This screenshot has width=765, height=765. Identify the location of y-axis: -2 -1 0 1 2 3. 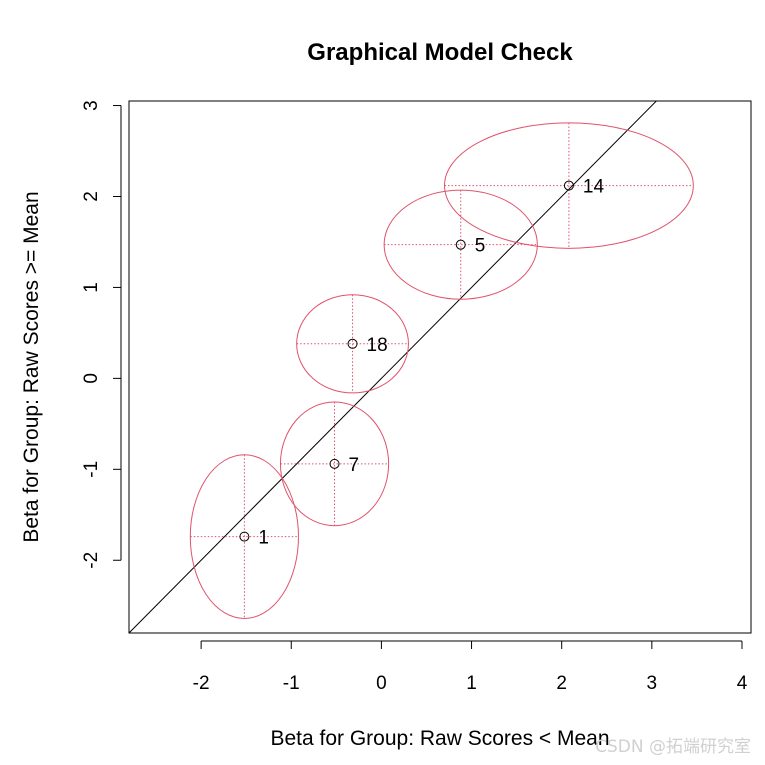
(101, 334).